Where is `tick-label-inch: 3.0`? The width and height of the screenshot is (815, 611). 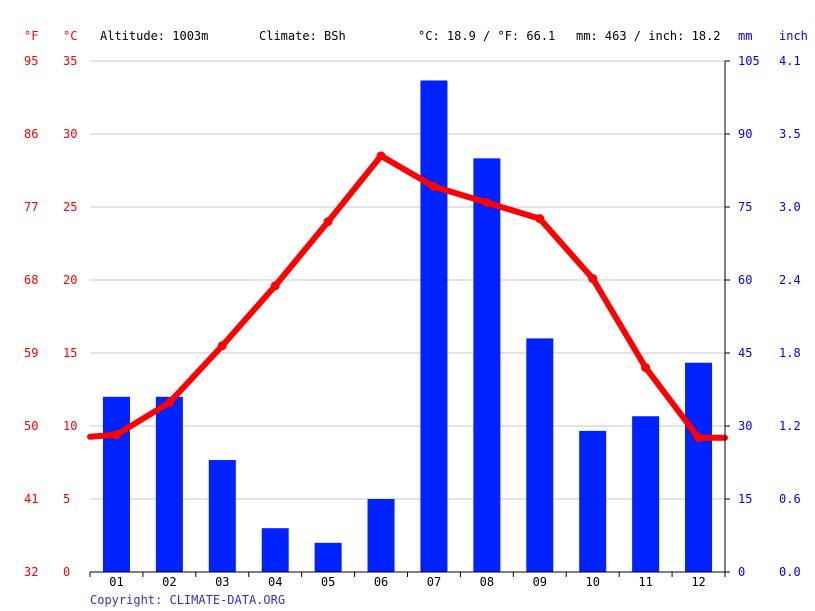
tick-label-inch: 3.0 is located at coordinates (790, 207).